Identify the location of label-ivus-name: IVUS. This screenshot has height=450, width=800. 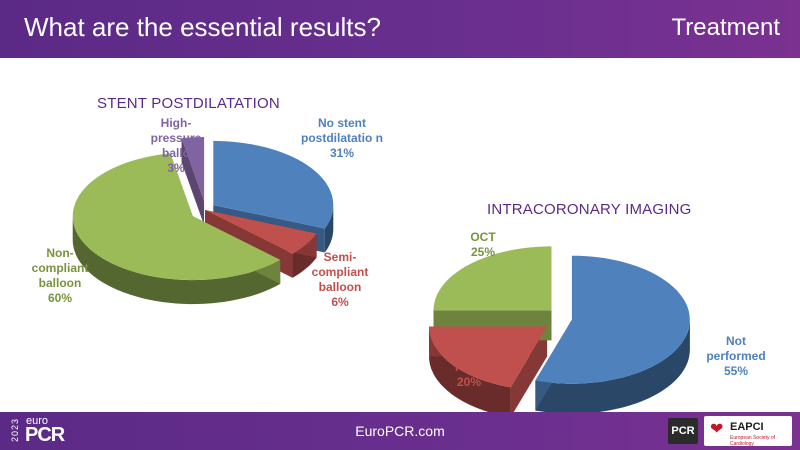
(468, 367).